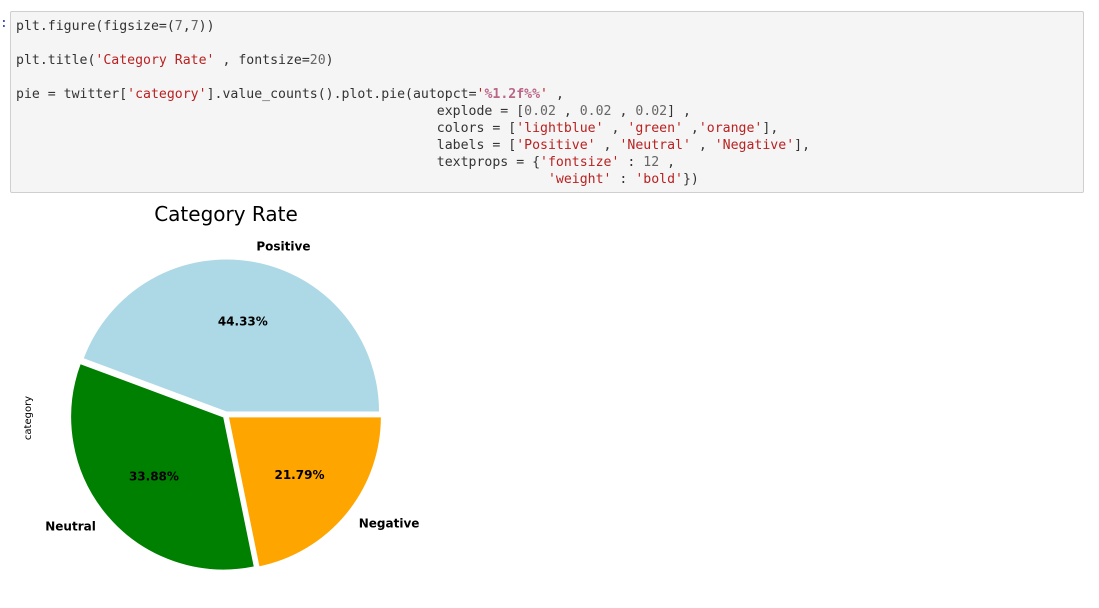  What do you see at coordinates (162, 466) in the screenshot?
I see `pie-slice-neutral` at bounding box center [162, 466].